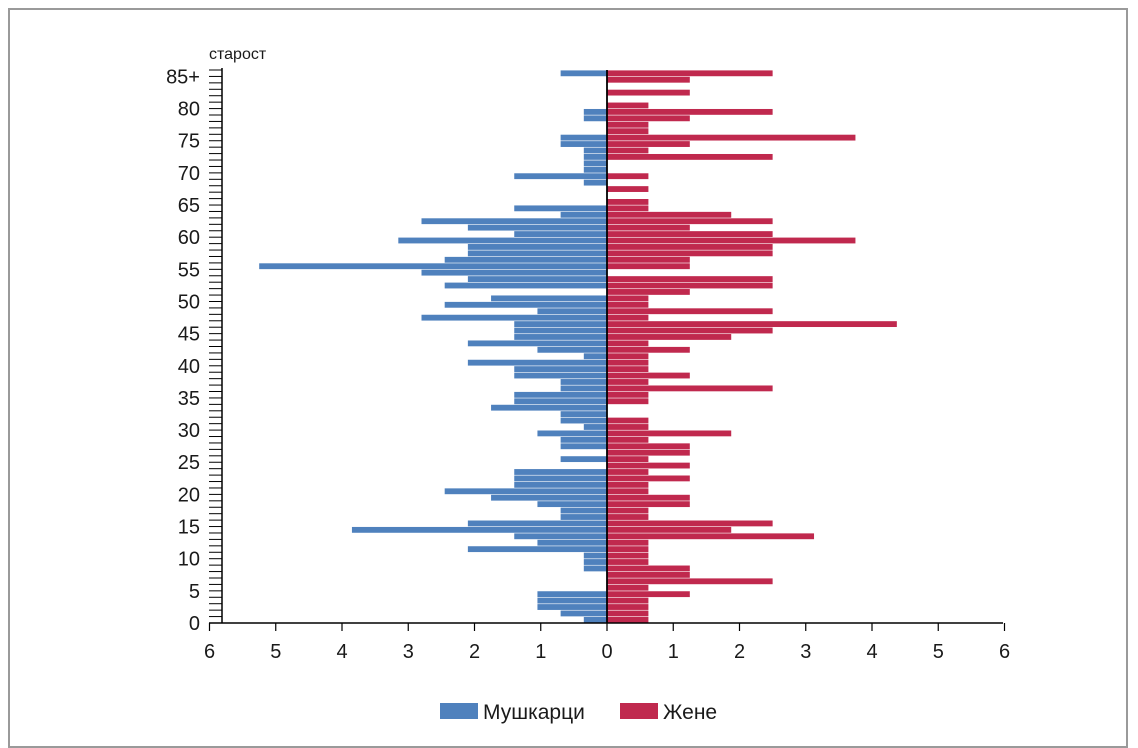 The image size is (1138, 748). Describe the element at coordinates (690, 712) in the screenshot. I see `legend-label-female: Жене` at that location.